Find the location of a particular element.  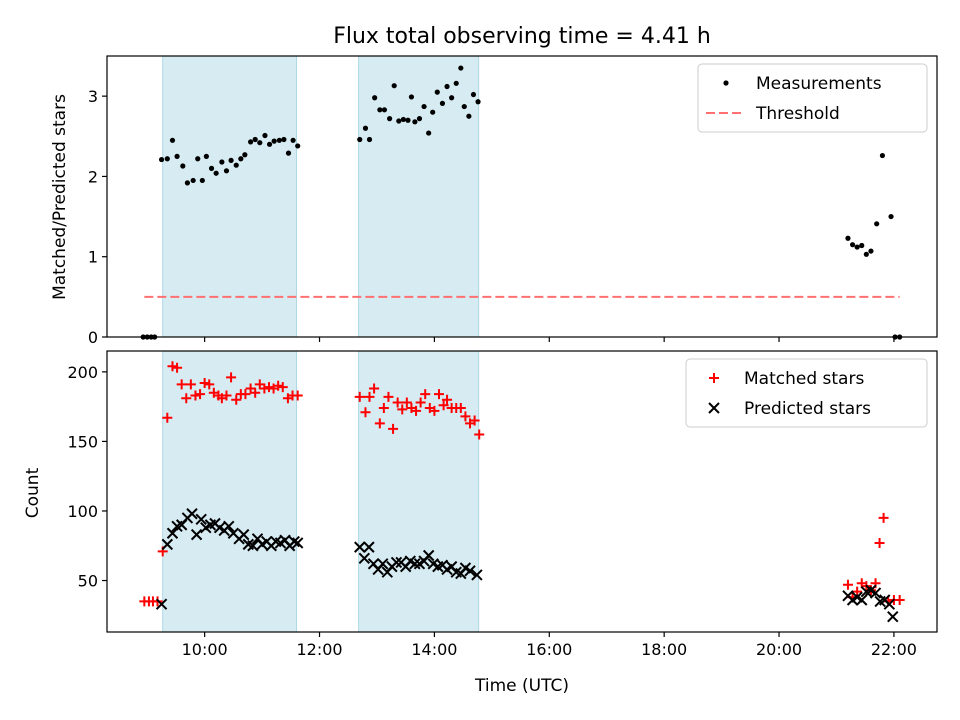

top-legend: Measurements Threshold is located at coordinates (812, 98).